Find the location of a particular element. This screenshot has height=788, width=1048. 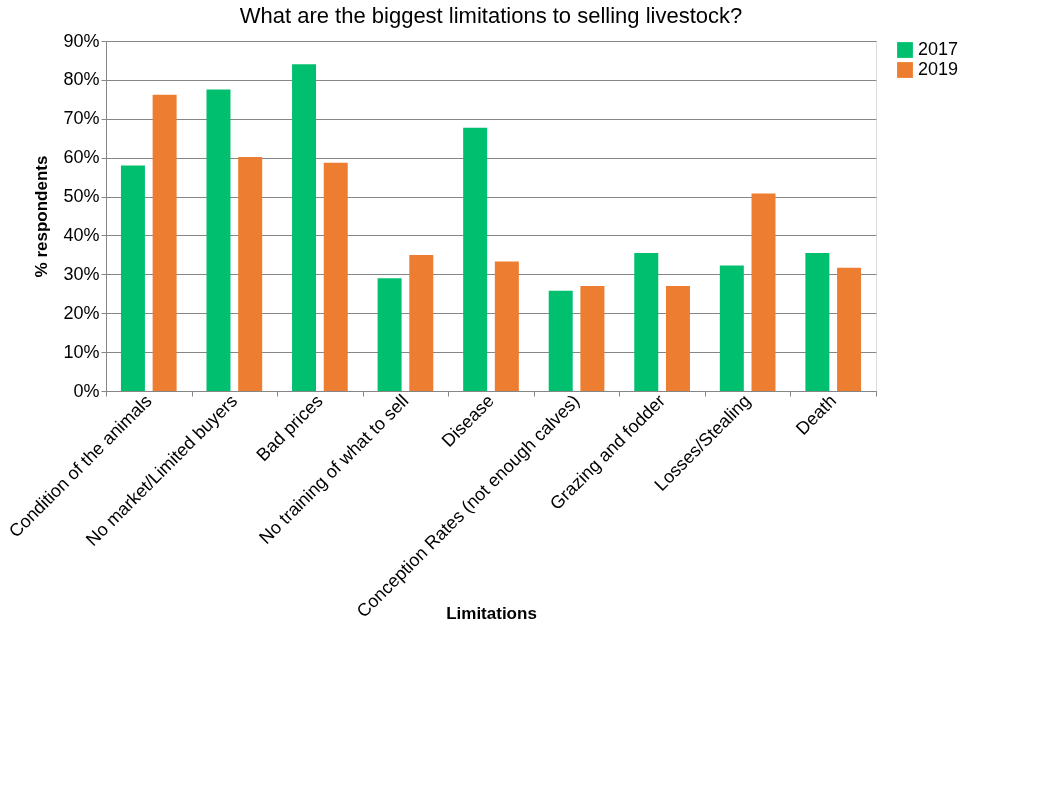

legend-label: 2017 is located at coordinates (938, 49).